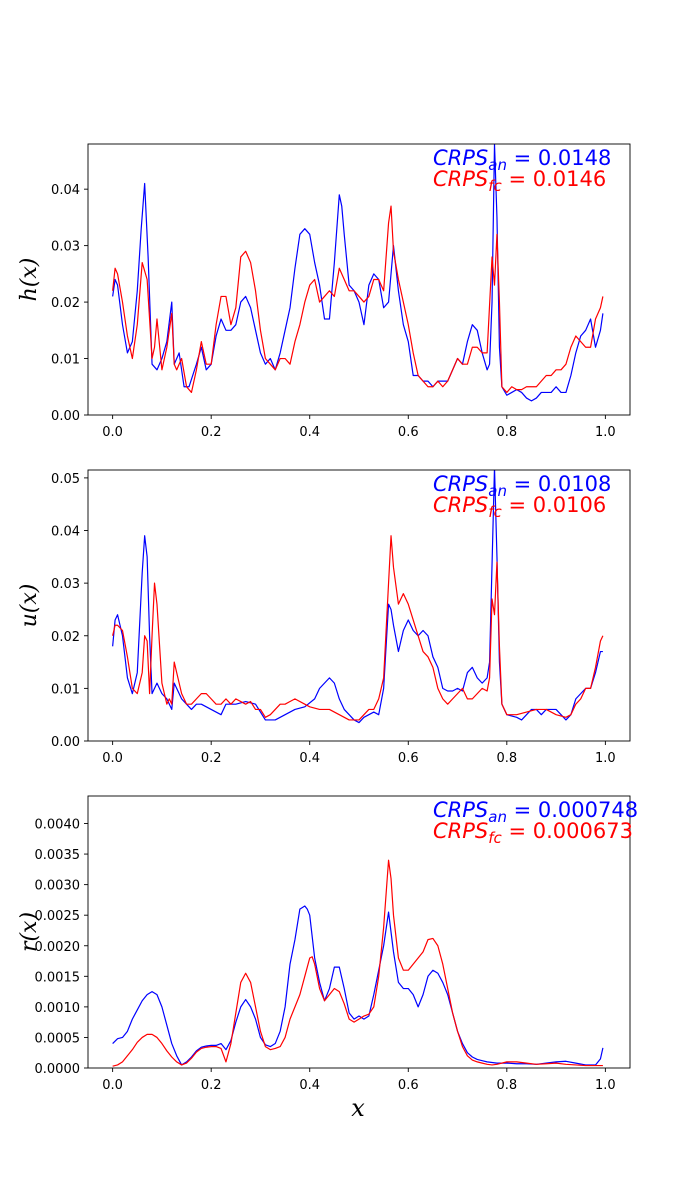  What do you see at coordinates (58, 1069) in the screenshot?
I see `y-tick-label: 0.0000` at bounding box center [58, 1069].